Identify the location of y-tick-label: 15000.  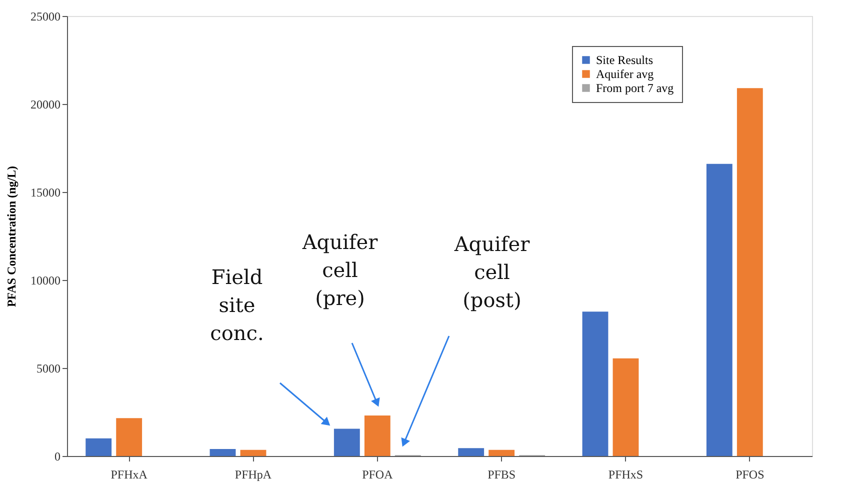
(45, 193).